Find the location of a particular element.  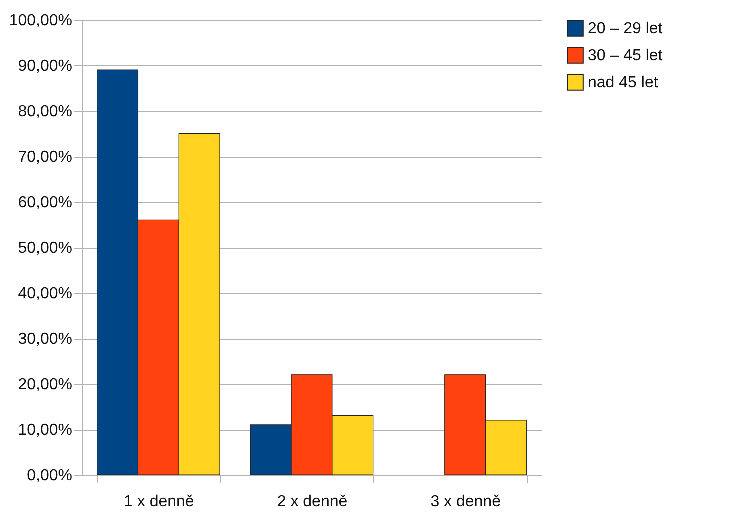

legend-label: 30 – 45 let is located at coordinates (626, 56).